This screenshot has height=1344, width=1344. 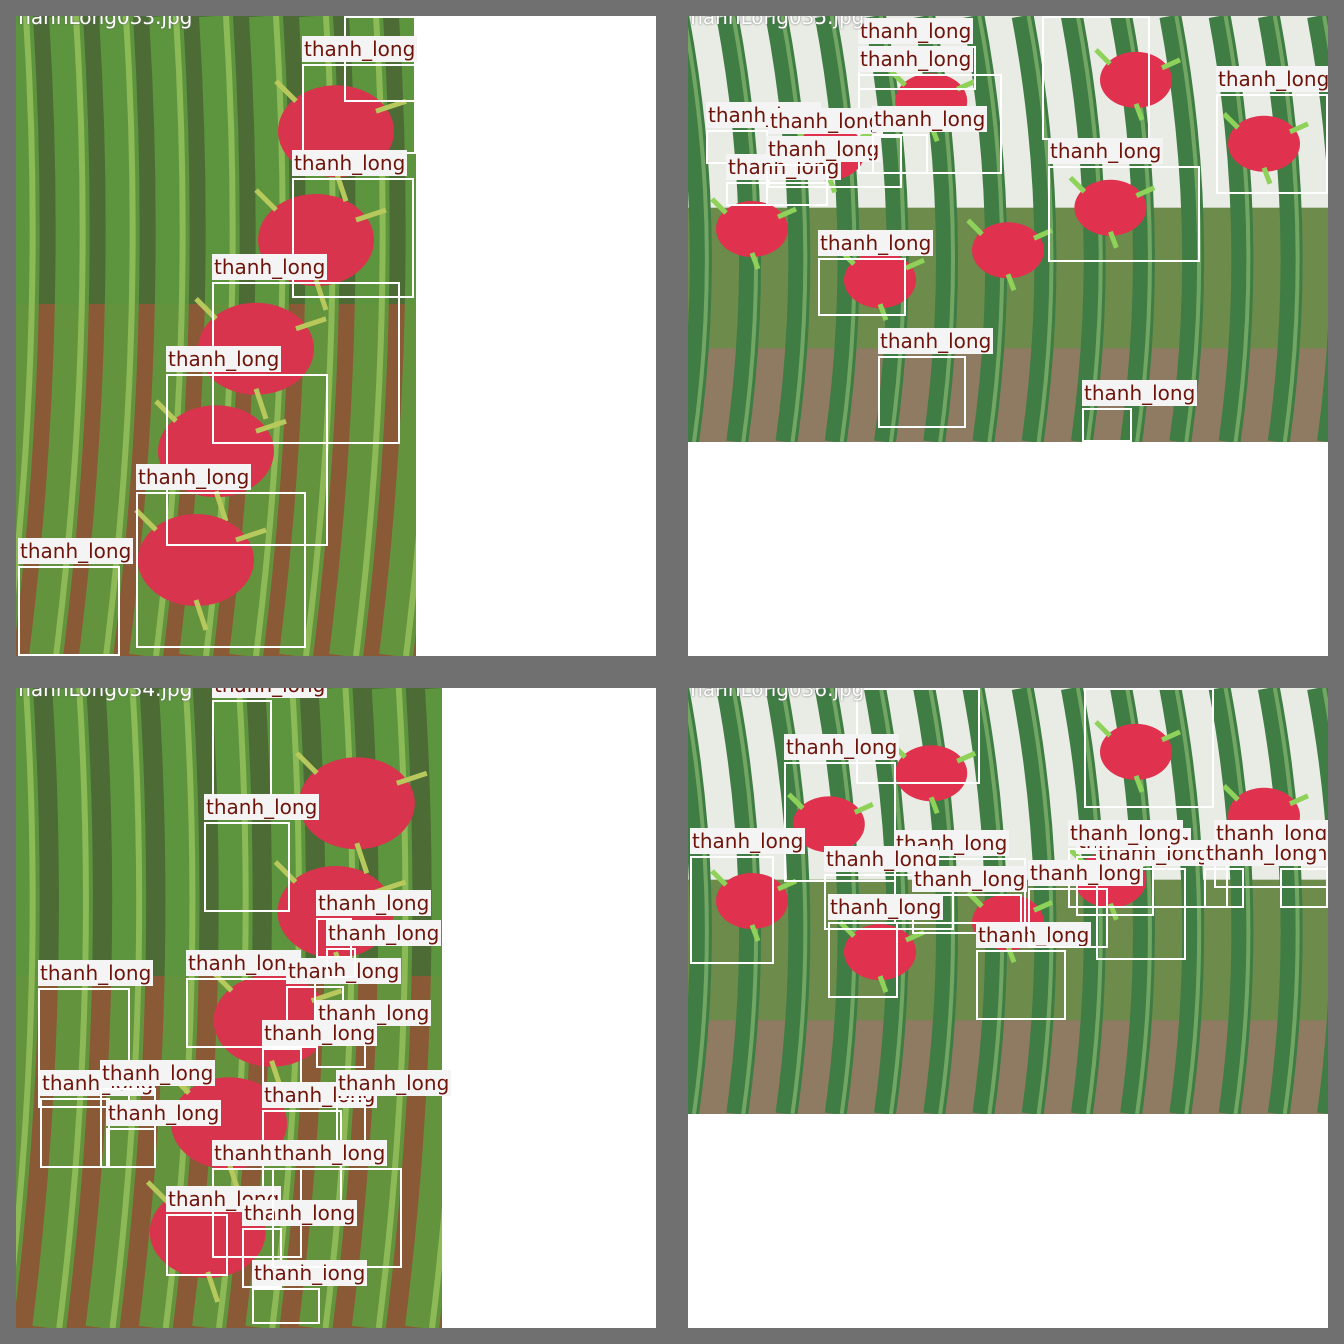 I want to click on tile-filename: ThanhLong033.jpg, so click(x=104, y=22).